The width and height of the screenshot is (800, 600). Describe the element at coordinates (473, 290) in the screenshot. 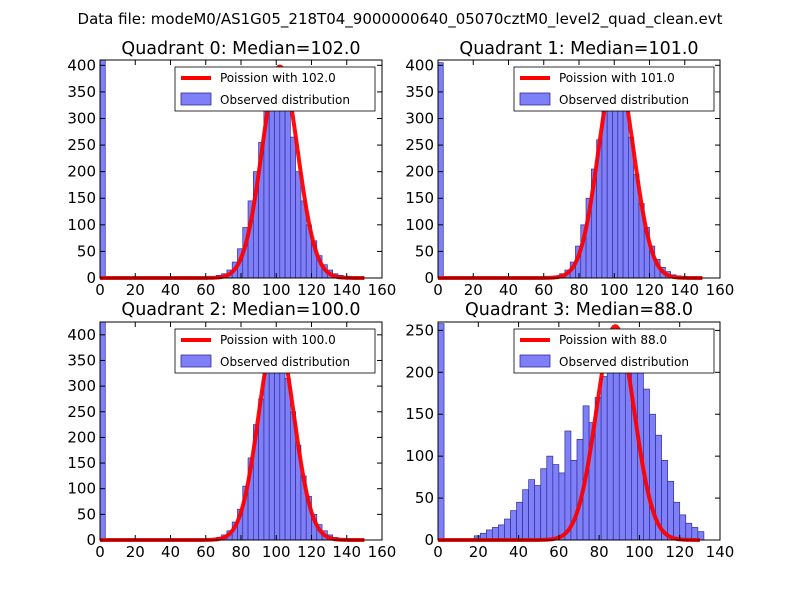

I see `x-tick-label: 20` at that location.